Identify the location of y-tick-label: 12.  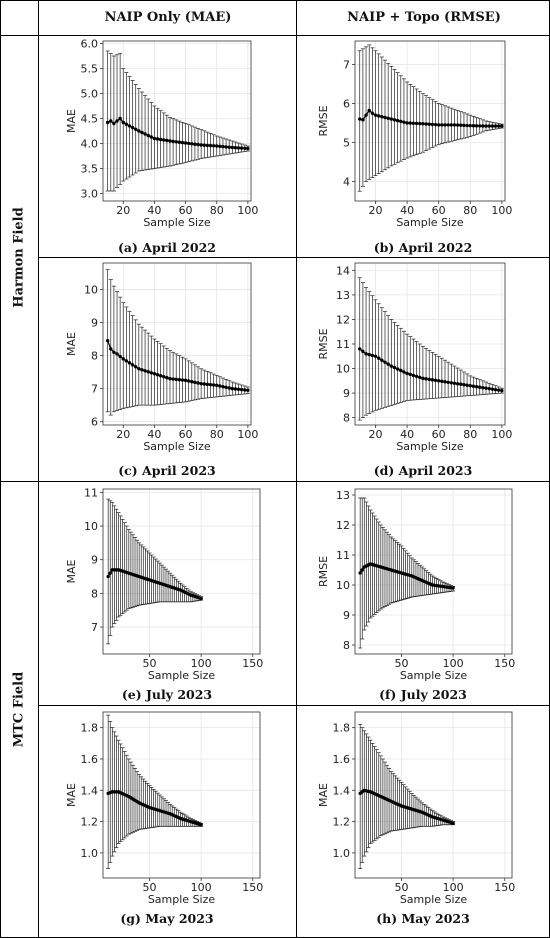
(343, 319).